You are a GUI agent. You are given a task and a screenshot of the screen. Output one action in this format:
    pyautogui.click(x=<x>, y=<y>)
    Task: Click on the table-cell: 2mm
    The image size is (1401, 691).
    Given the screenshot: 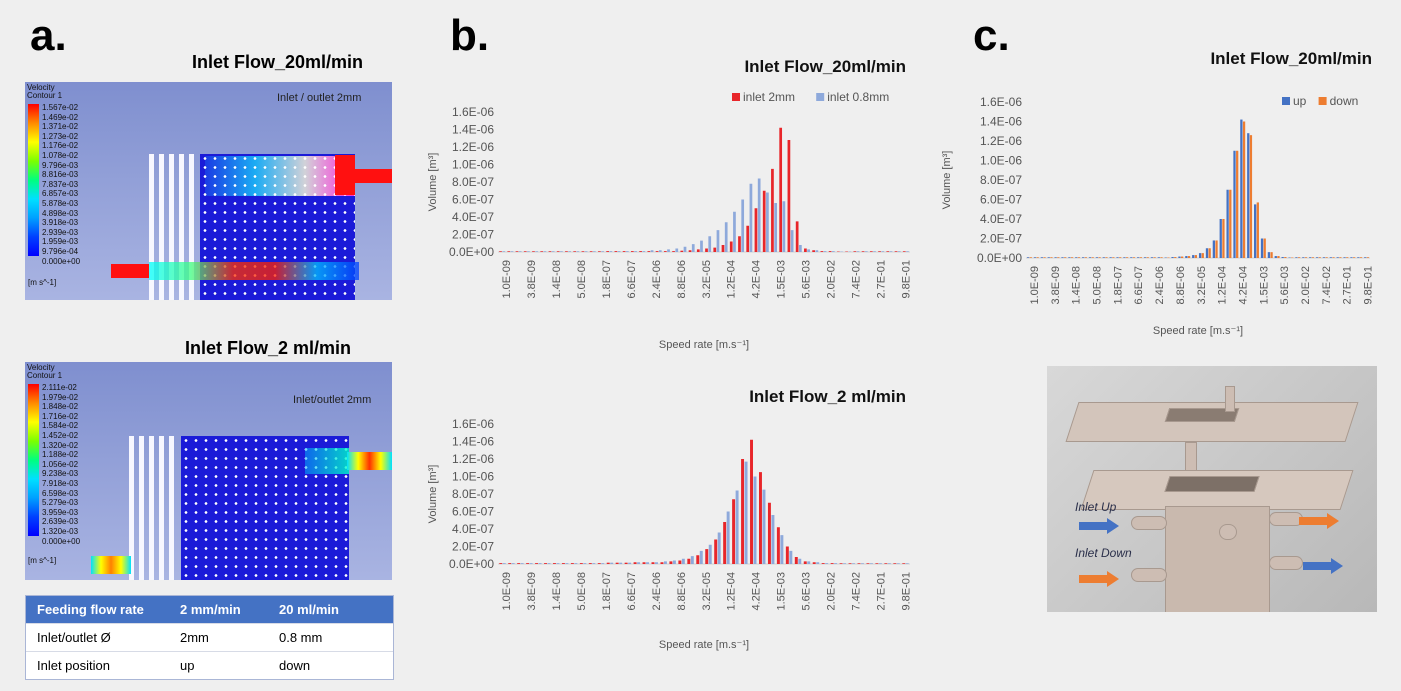 What is the action you would take?
    pyautogui.click(x=194, y=637)
    